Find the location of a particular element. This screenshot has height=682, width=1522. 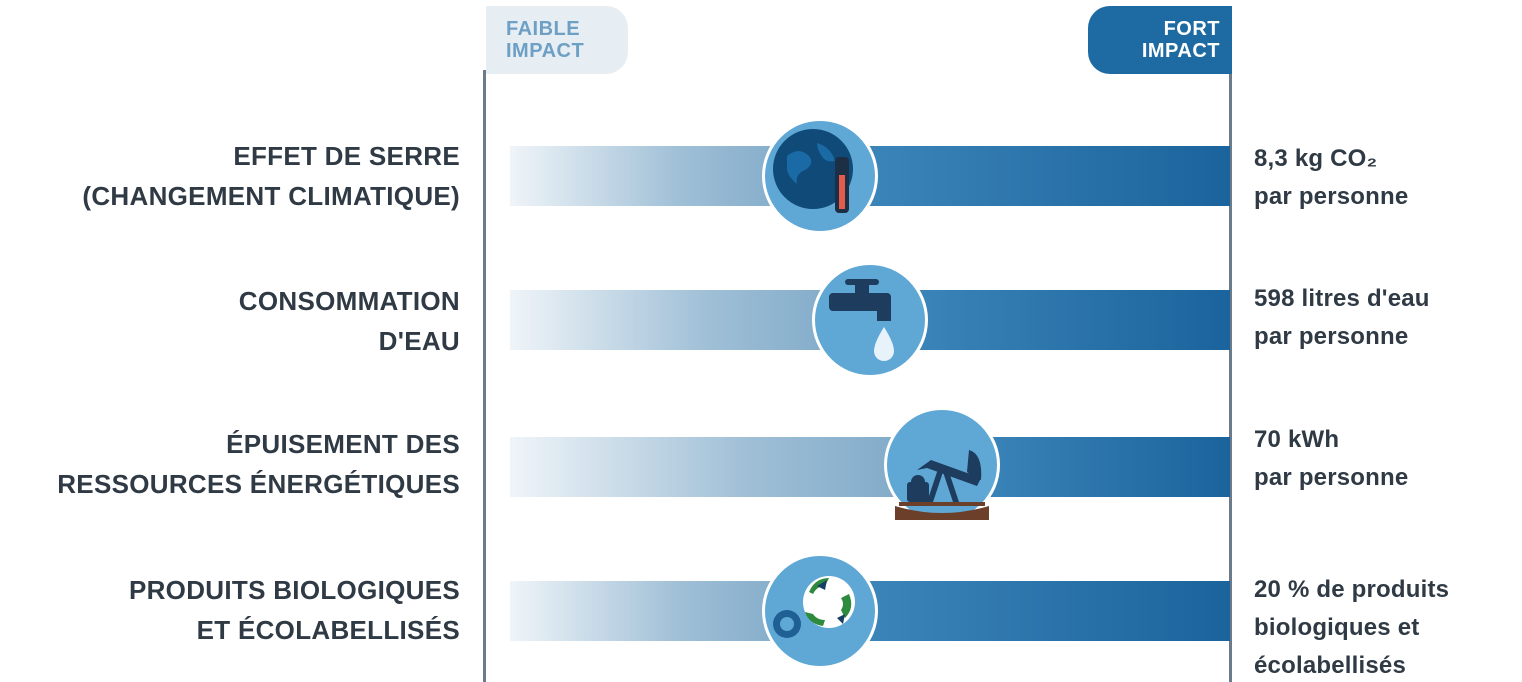

globe-thermometer-icon is located at coordinates (819, 176).